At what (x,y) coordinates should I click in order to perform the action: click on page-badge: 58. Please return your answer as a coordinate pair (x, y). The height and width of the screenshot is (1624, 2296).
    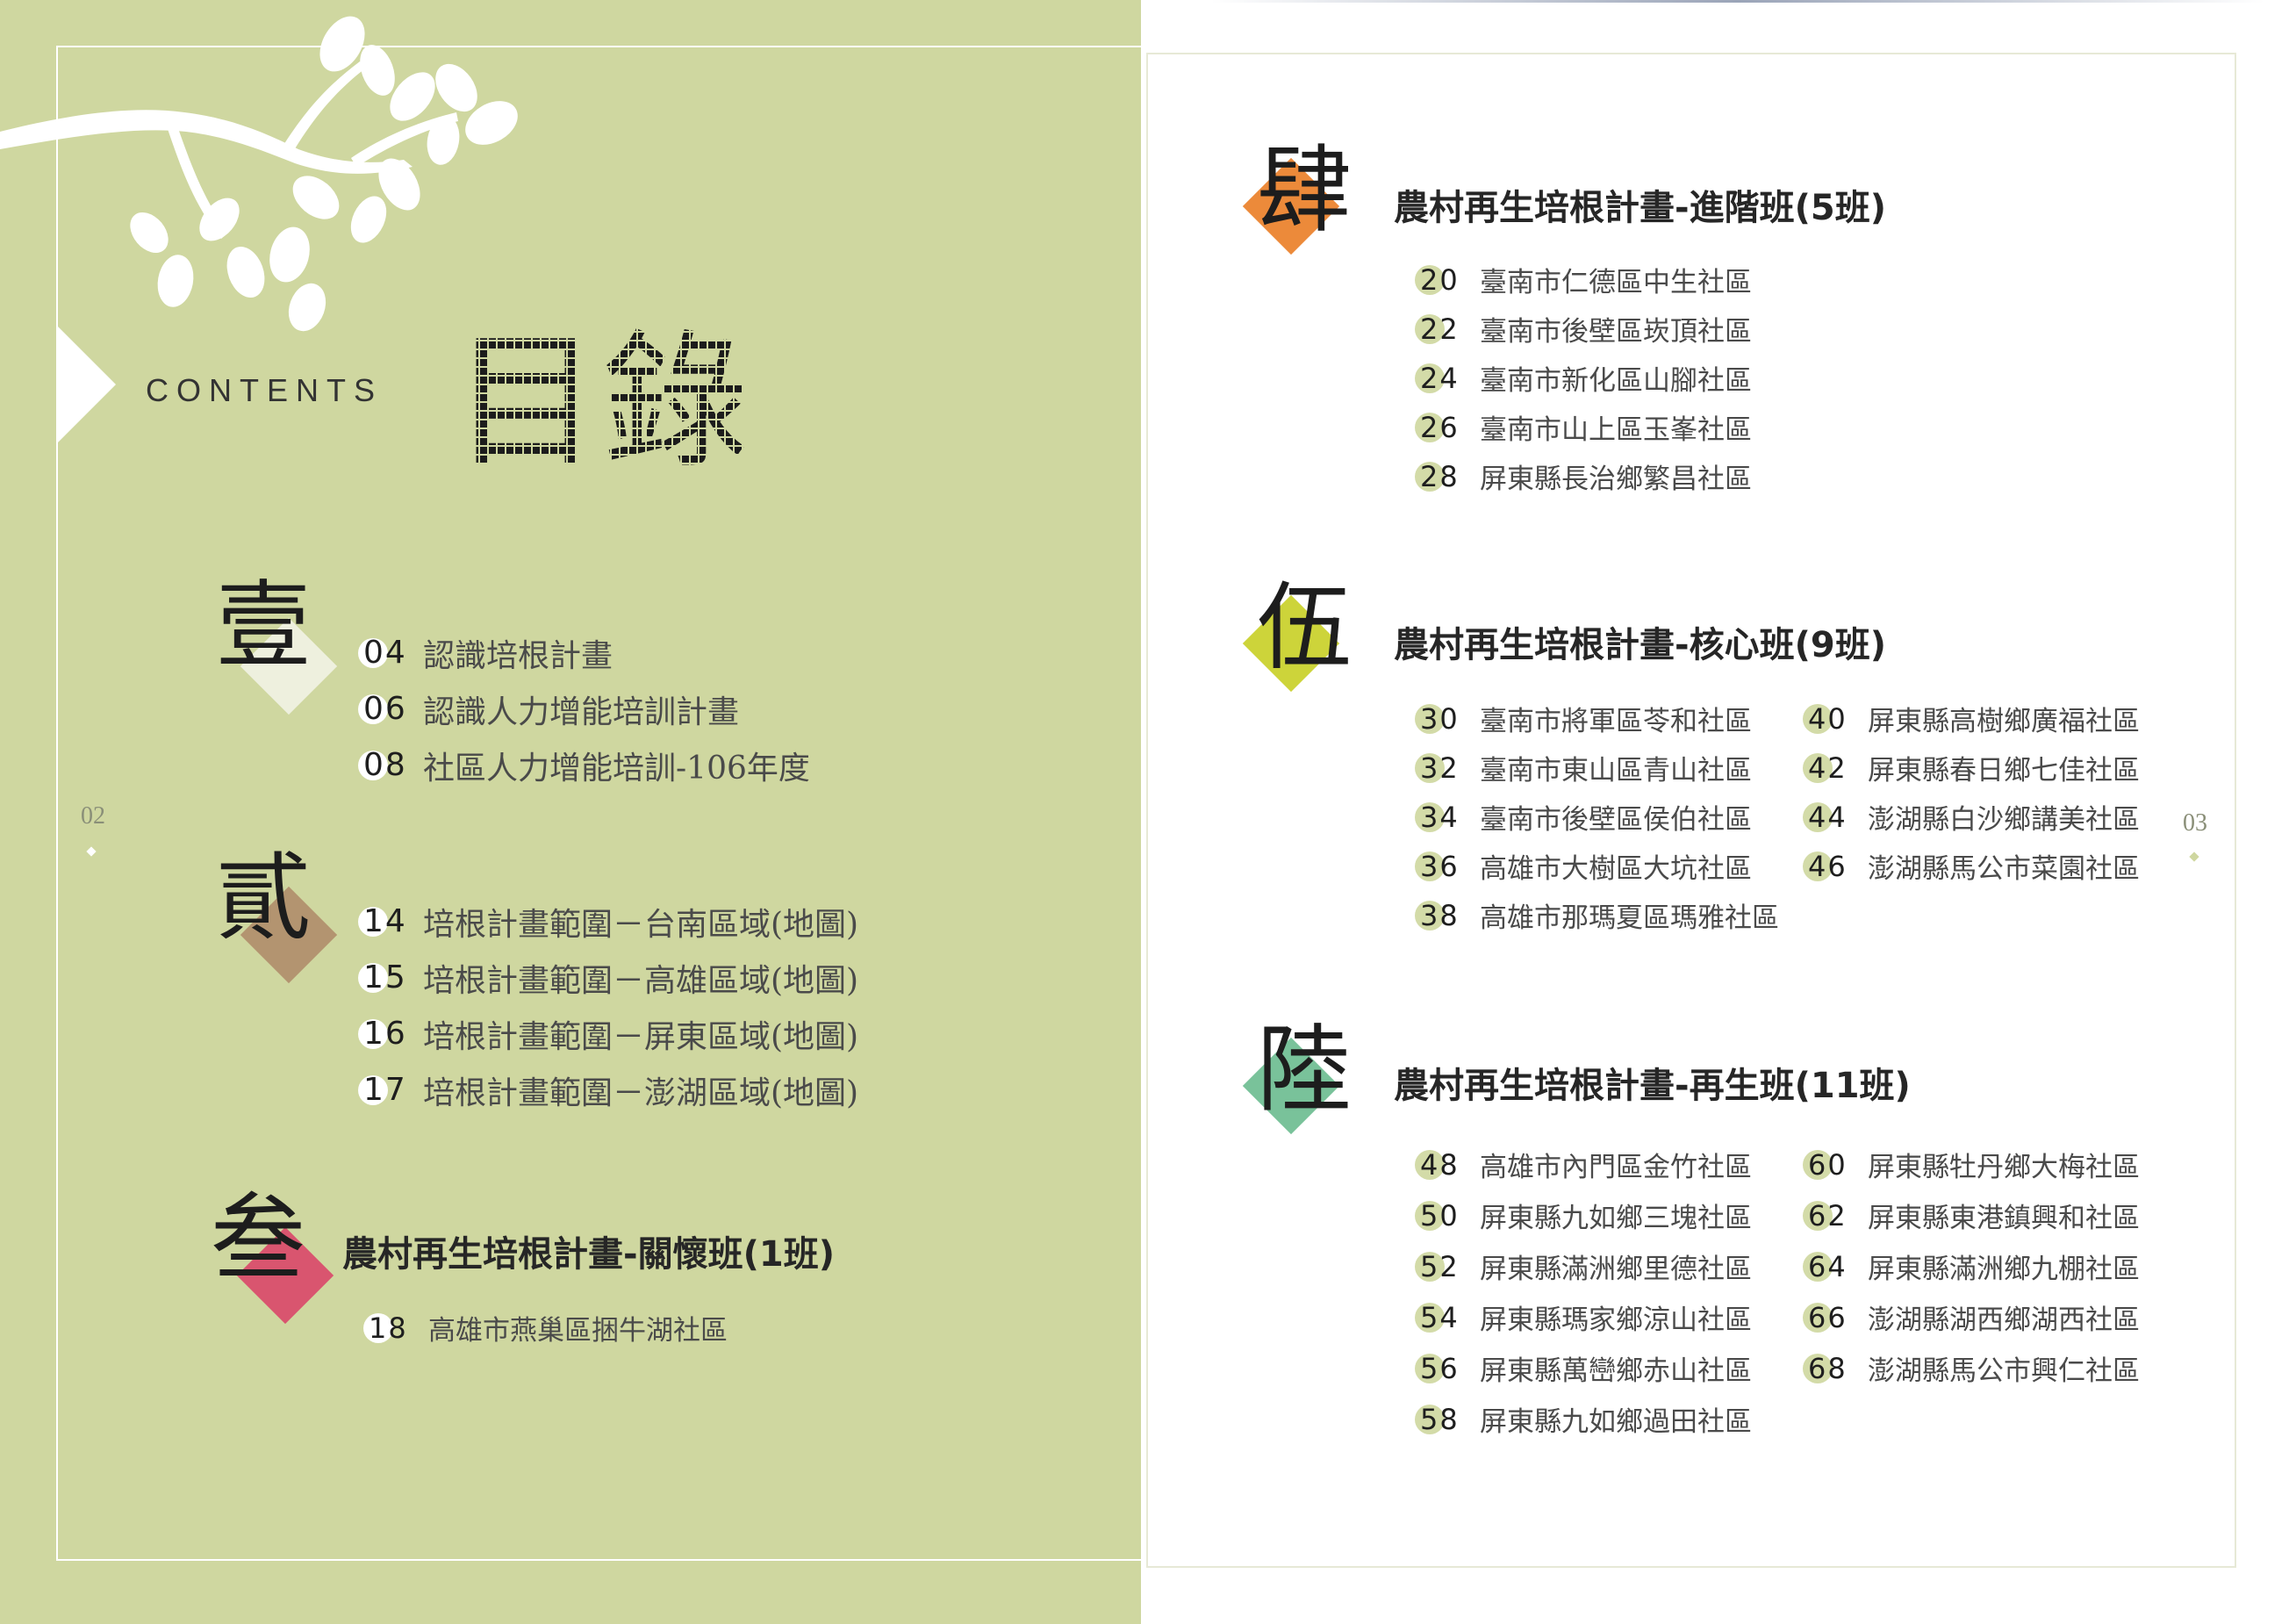
    Looking at the image, I should click on (1443, 1420).